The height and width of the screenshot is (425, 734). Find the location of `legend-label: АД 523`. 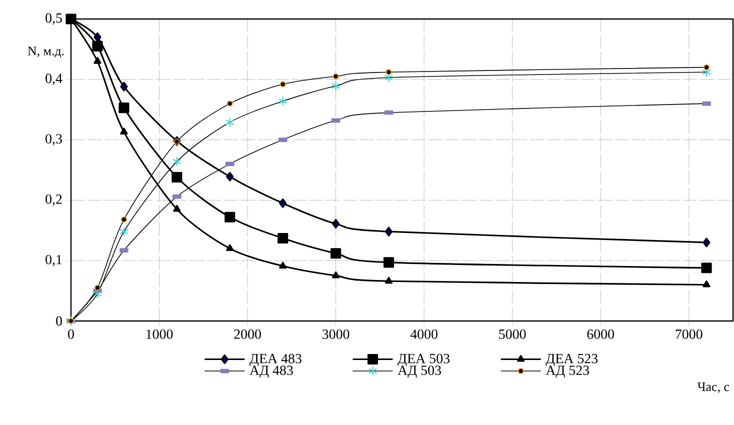

legend-label: АД 523 is located at coordinates (568, 372).